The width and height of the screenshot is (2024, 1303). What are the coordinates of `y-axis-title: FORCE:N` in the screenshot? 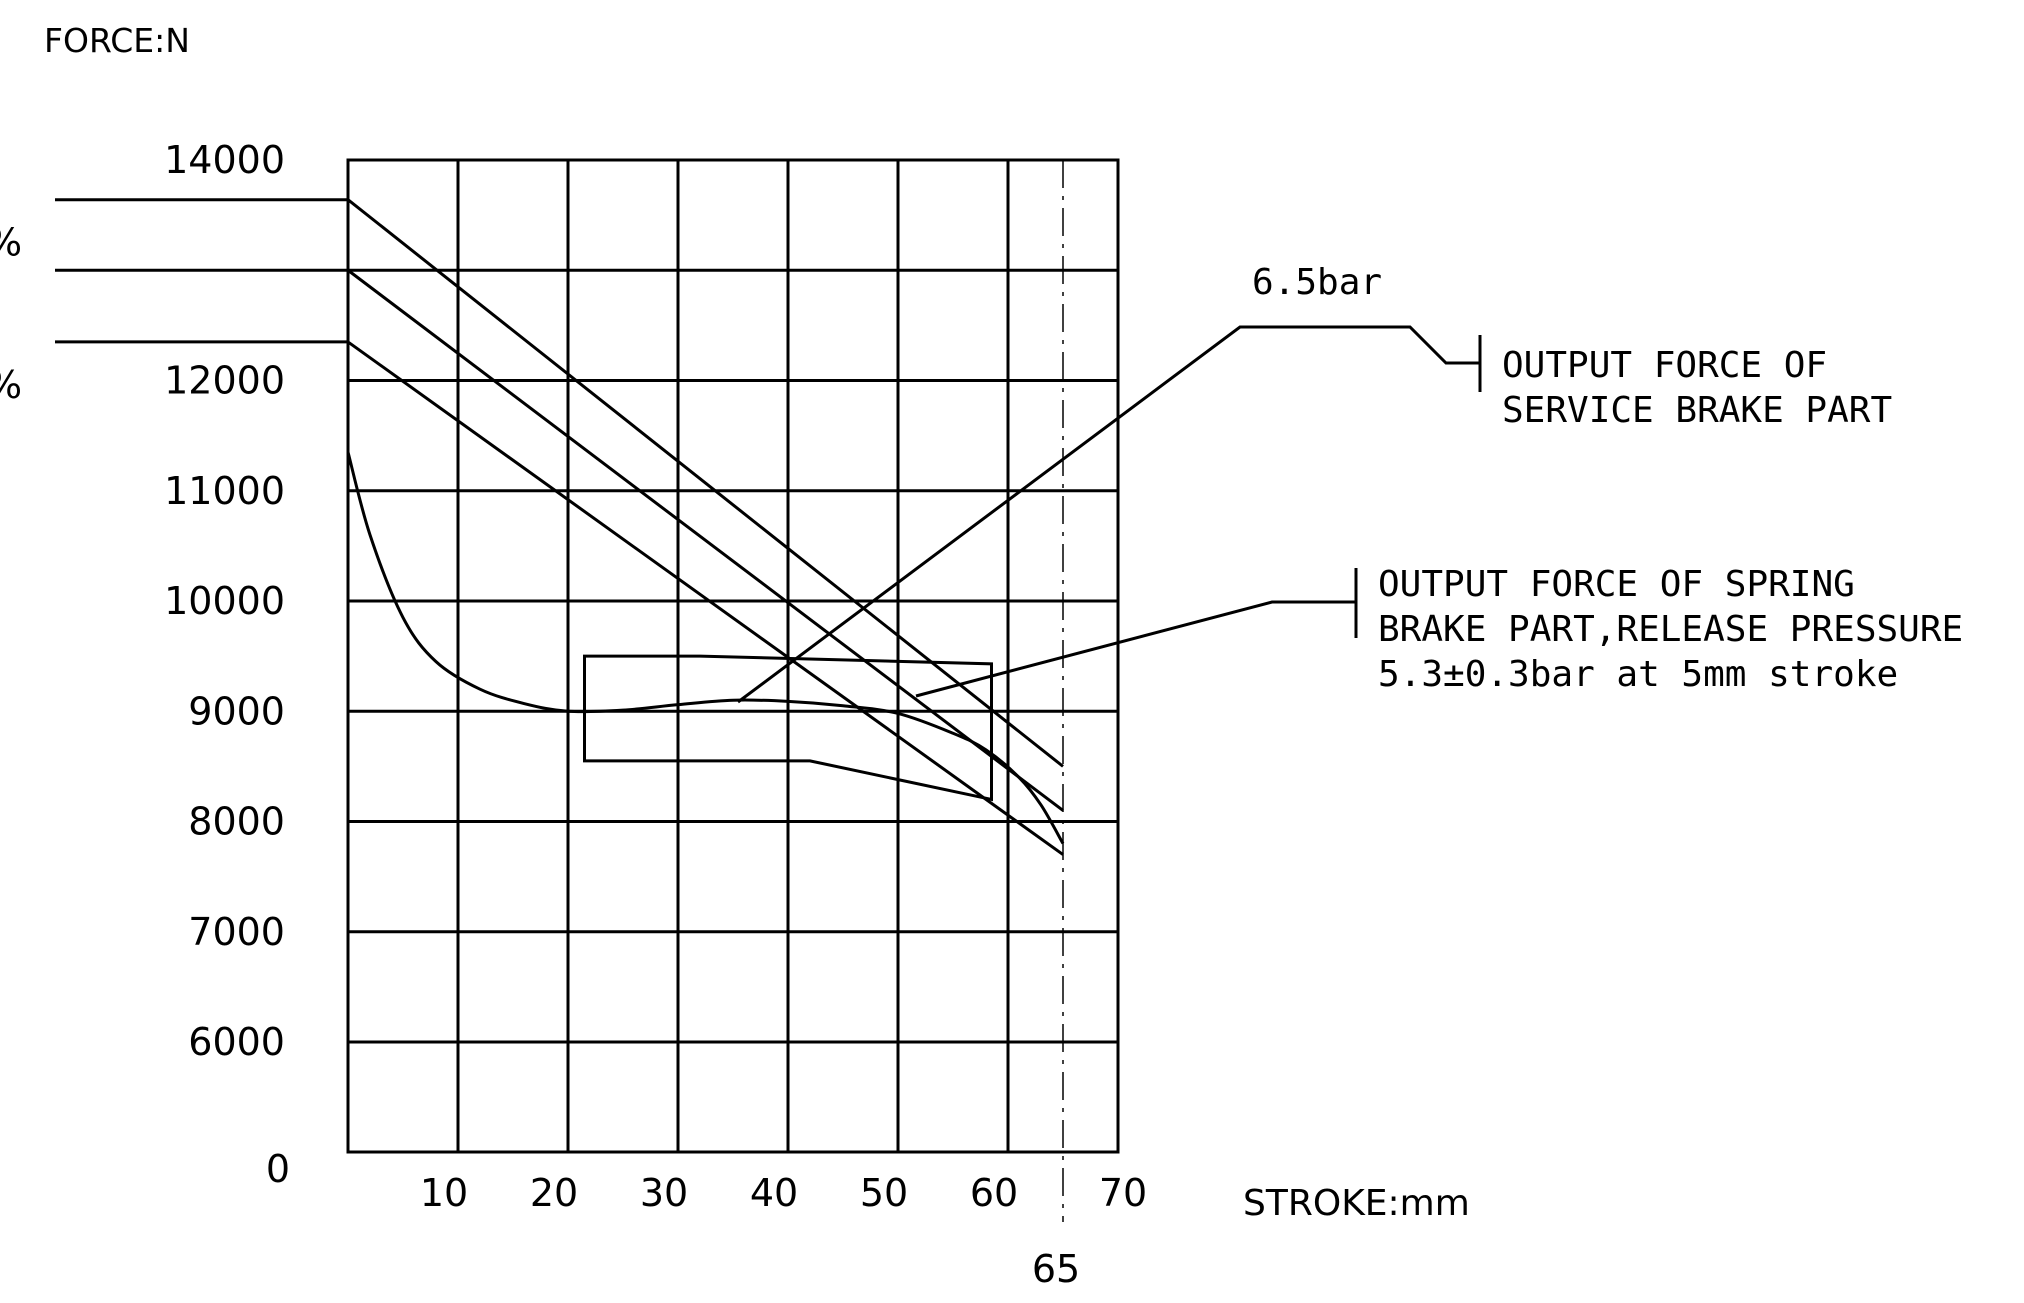 It's located at (117, 40).